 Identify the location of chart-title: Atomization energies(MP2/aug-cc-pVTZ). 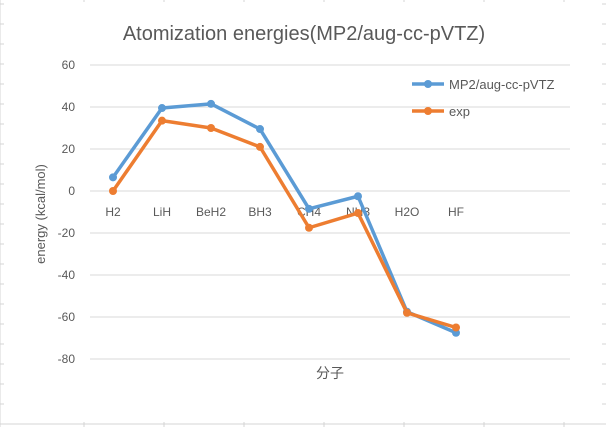
(304, 34).